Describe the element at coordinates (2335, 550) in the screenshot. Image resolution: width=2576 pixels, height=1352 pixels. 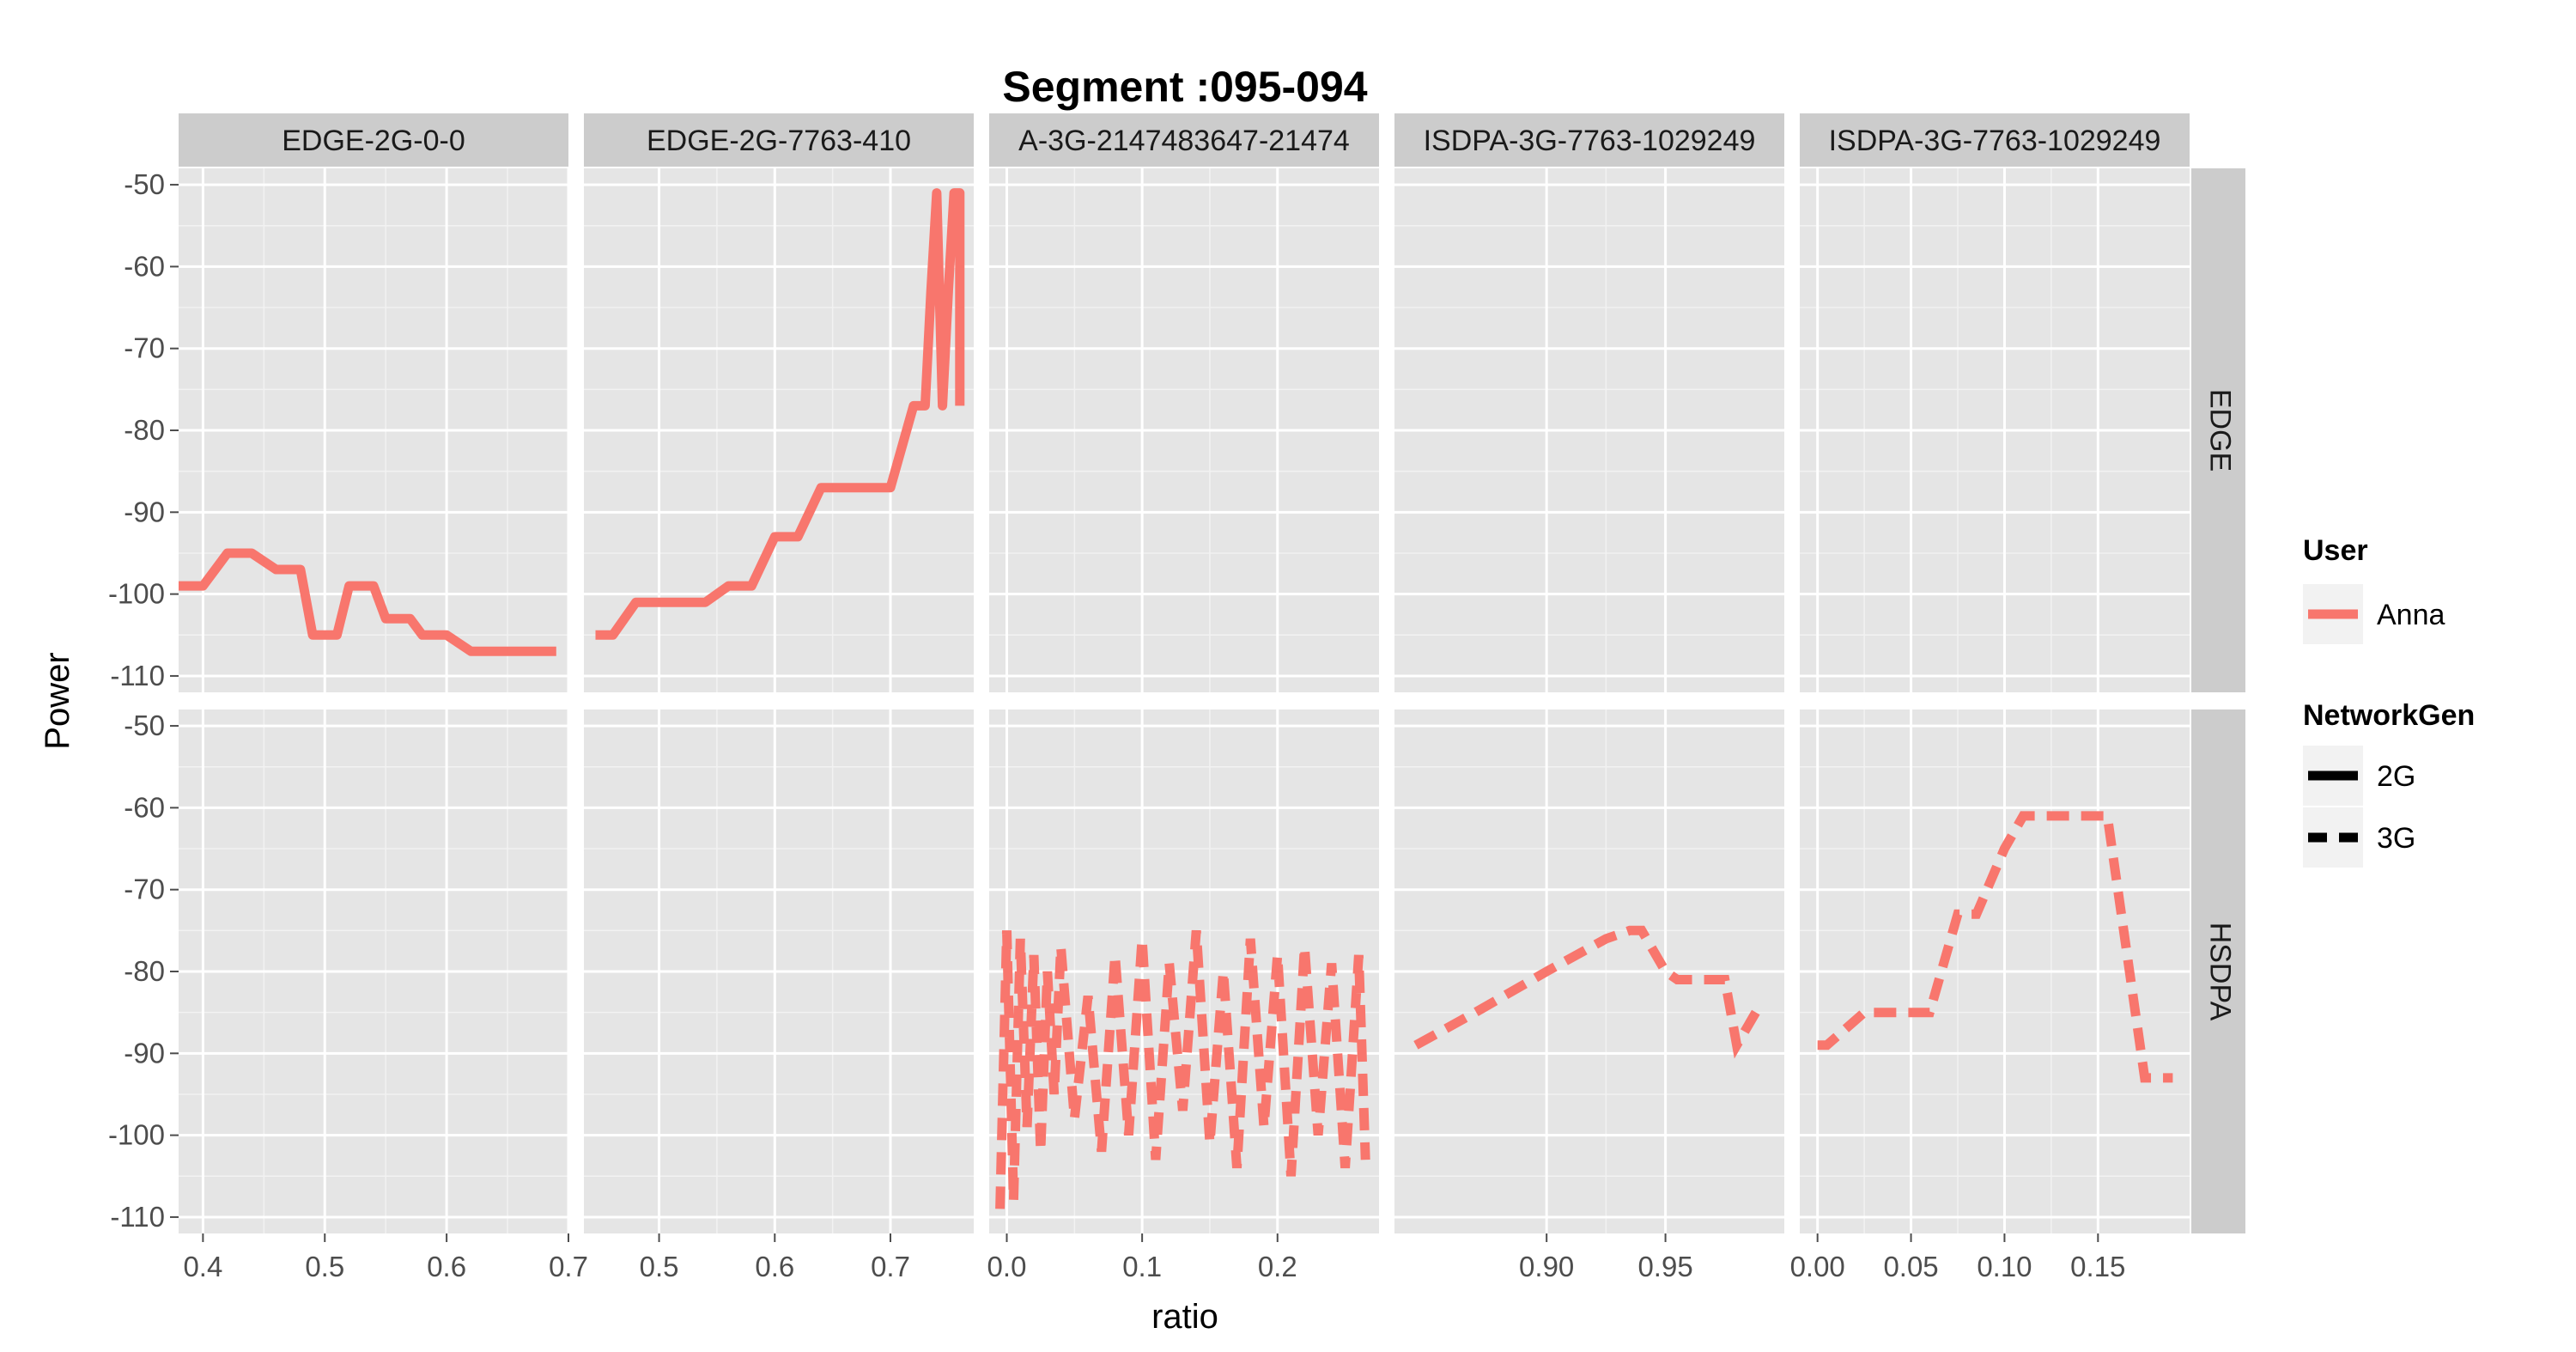
I see `legend-user-title: User` at that location.